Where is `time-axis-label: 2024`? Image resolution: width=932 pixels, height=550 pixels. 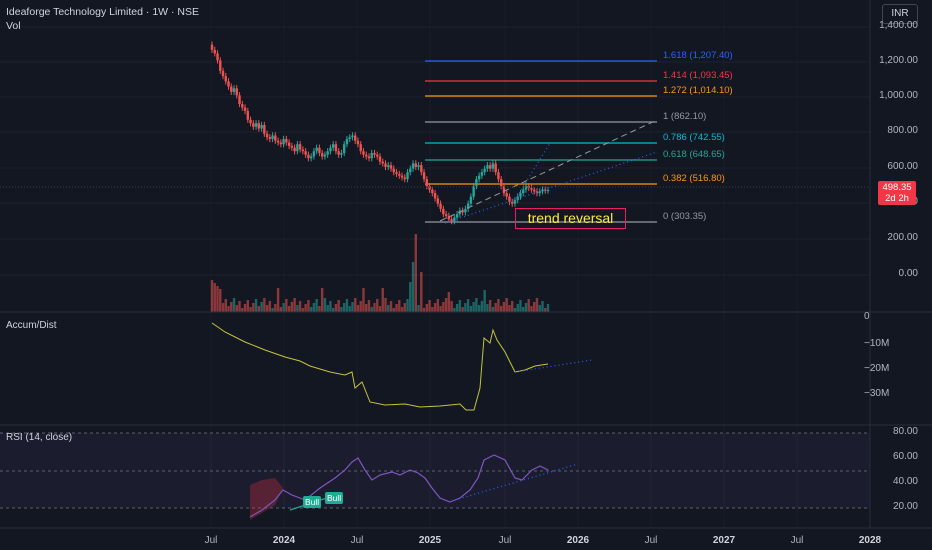
time-axis-label: 2024 is located at coordinates (284, 540).